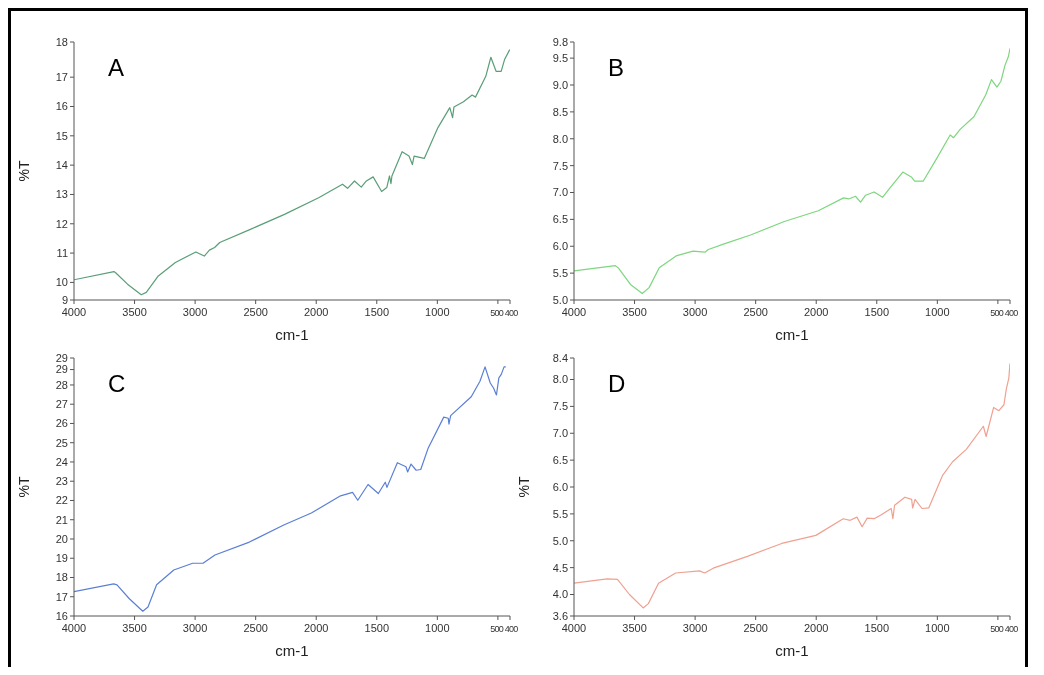 The width and height of the screenshot is (1044, 675). Describe the element at coordinates (61, 423) in the screenshot. I see `y-tick-label: 26` at that location.